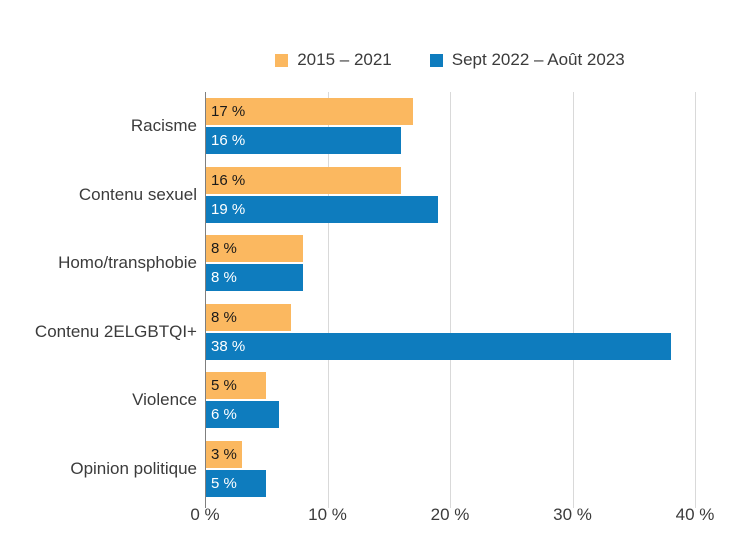 Image resolution: width=740 pixels, height=555 pixels. What do you see at coordinates (695, 514) in the screenshot?
I see `x-axis-tick-label: 40 %` at bounding box center [695, 514].